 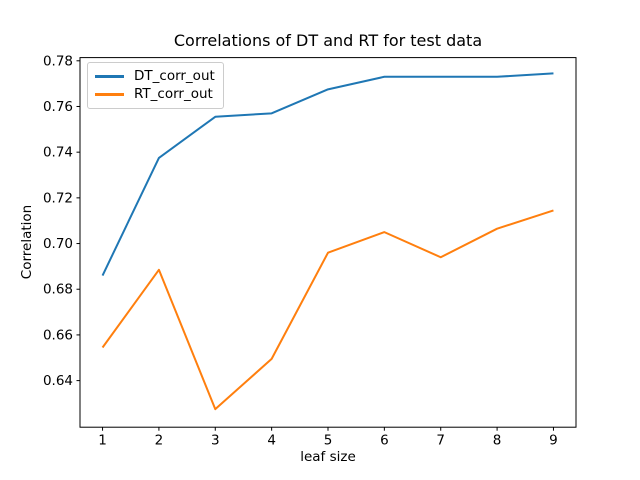 What do you see at coordinates (58, 107) in the screenshot?
I see `y-tick-label: 0.76` at bounding box center [58, 107].